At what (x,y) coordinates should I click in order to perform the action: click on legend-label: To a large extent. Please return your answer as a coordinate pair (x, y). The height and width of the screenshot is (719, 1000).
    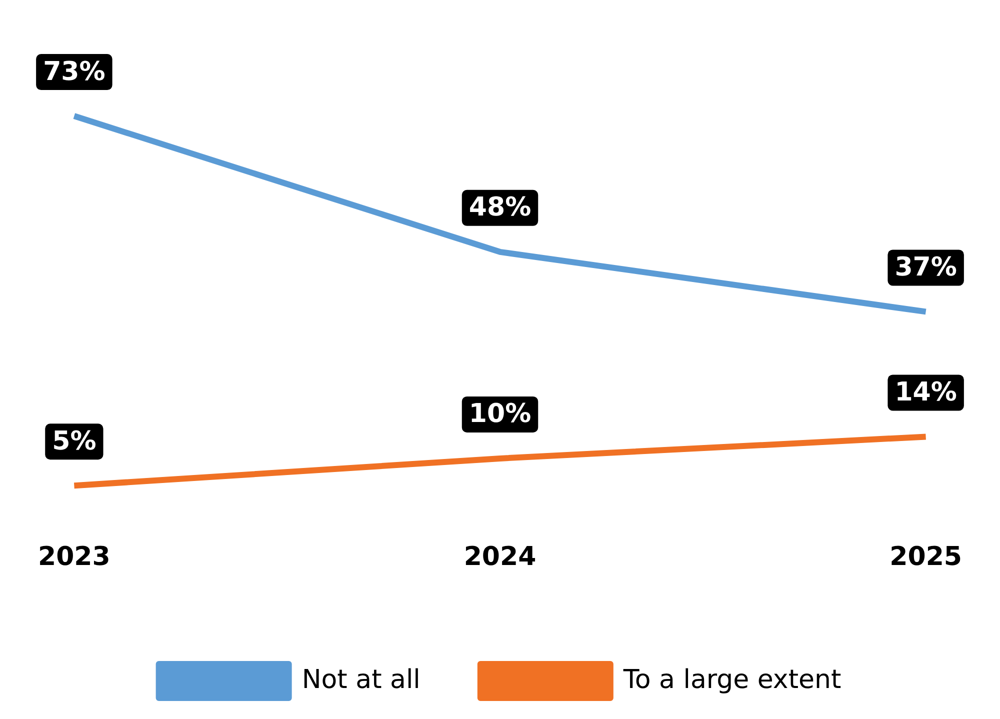
    Looking at the image, I should click on (732, 679).